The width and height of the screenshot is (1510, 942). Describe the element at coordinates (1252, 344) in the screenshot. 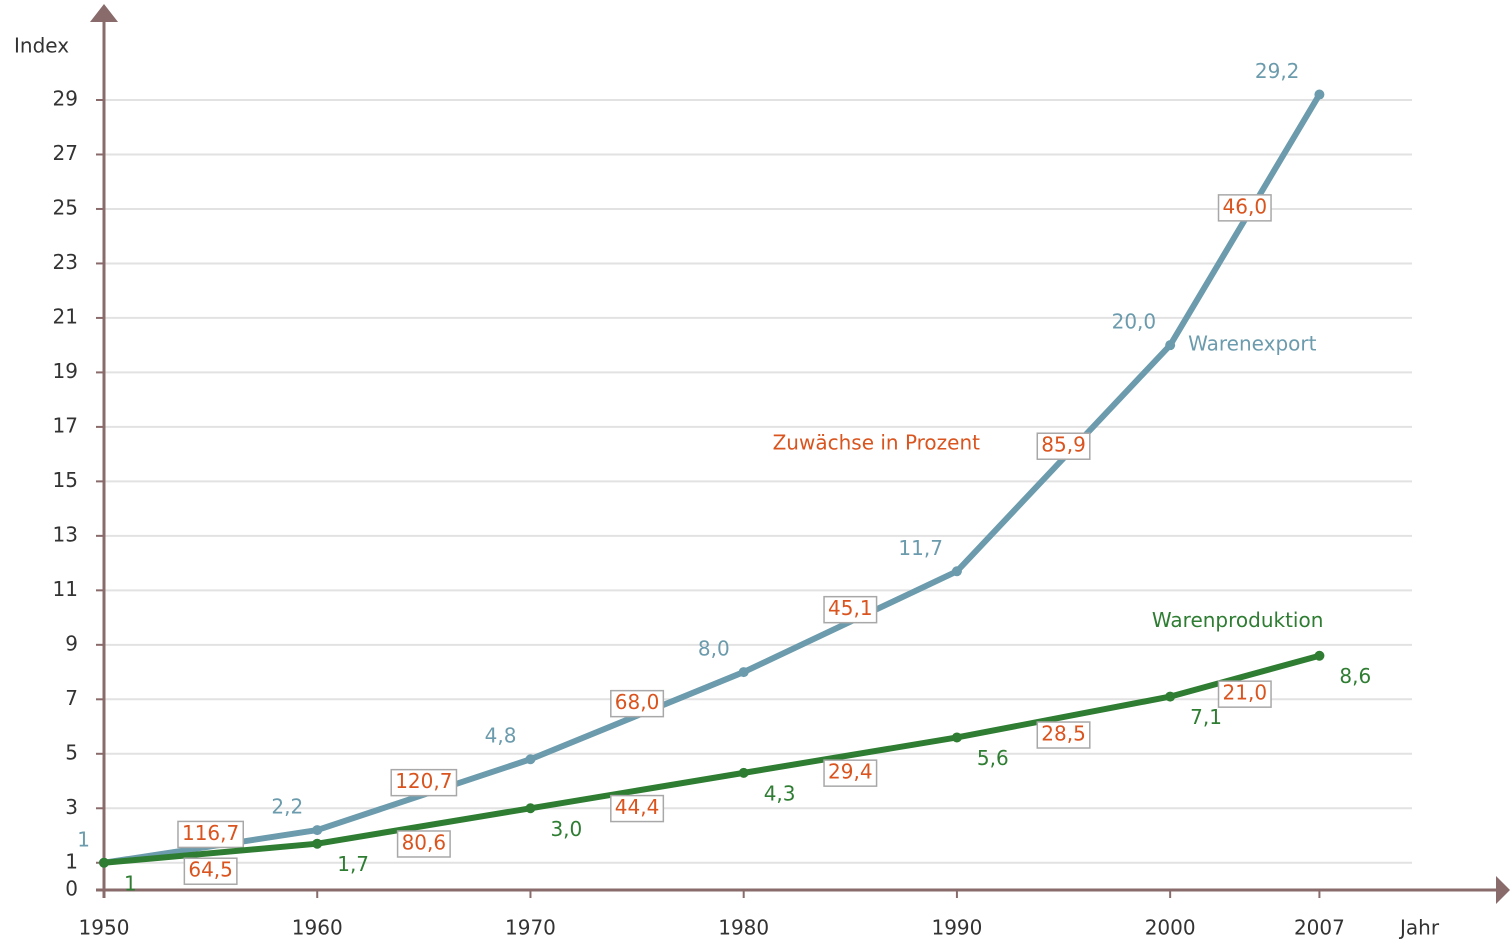

I see `series-name: Warenexport` at that location.